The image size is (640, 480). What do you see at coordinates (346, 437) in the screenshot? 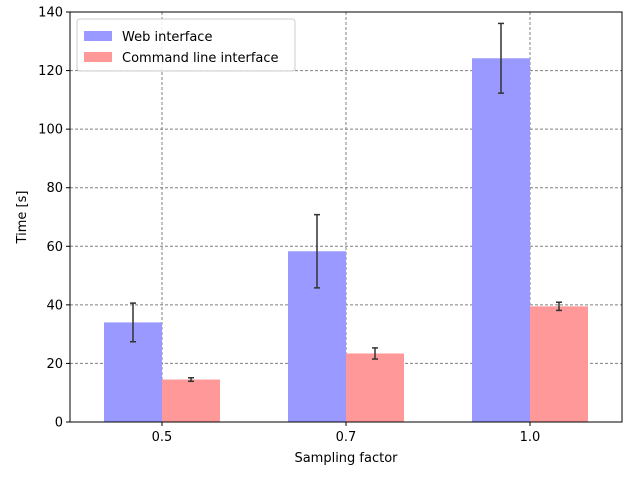
I see `x-tick-label: 0.7` at bounding box center [346, 437].